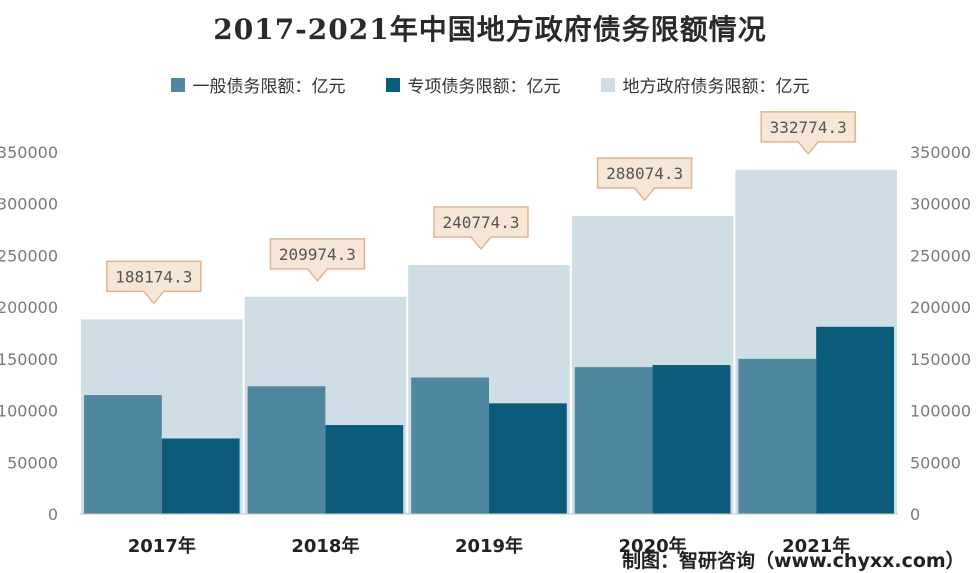 This screenshot has height=573, width=980. I want to click on chart-title: 2017-2021年中国地方政府债务限额情况, so click(490, 29).